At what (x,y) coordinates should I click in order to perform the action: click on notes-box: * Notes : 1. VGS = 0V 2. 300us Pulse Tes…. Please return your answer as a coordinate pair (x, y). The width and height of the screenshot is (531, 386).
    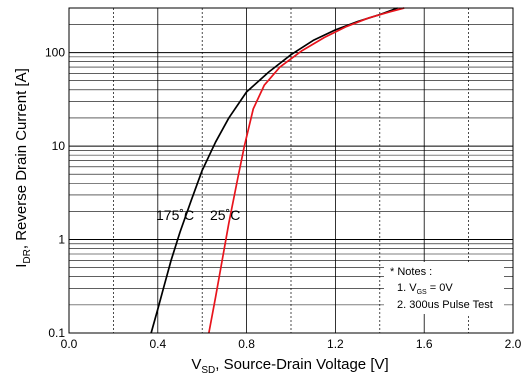
    Looking at the image, I should click on (444, 288).